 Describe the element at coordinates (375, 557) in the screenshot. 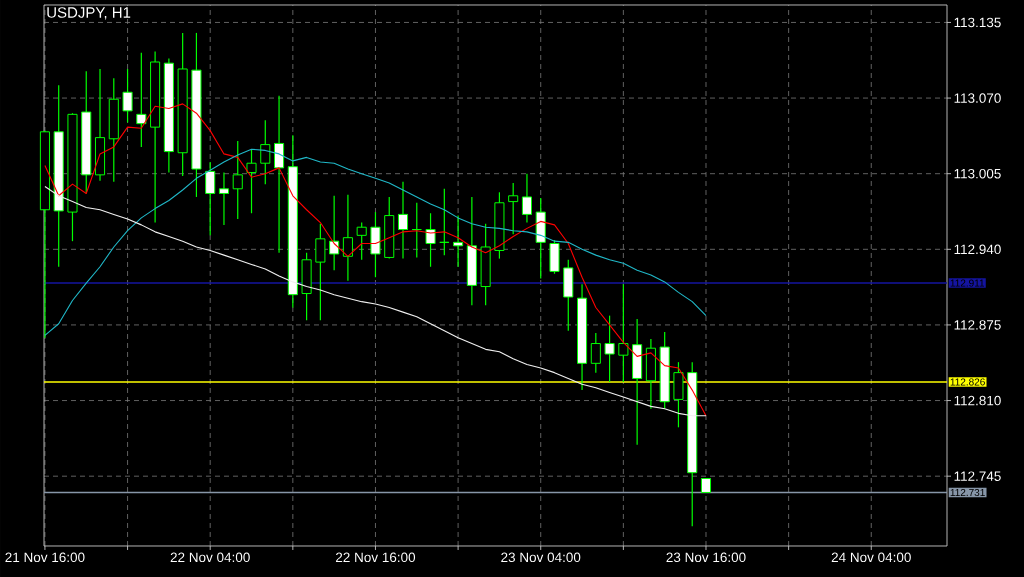

I see `x-tick-label: 22 Nov 16:00` at that location.